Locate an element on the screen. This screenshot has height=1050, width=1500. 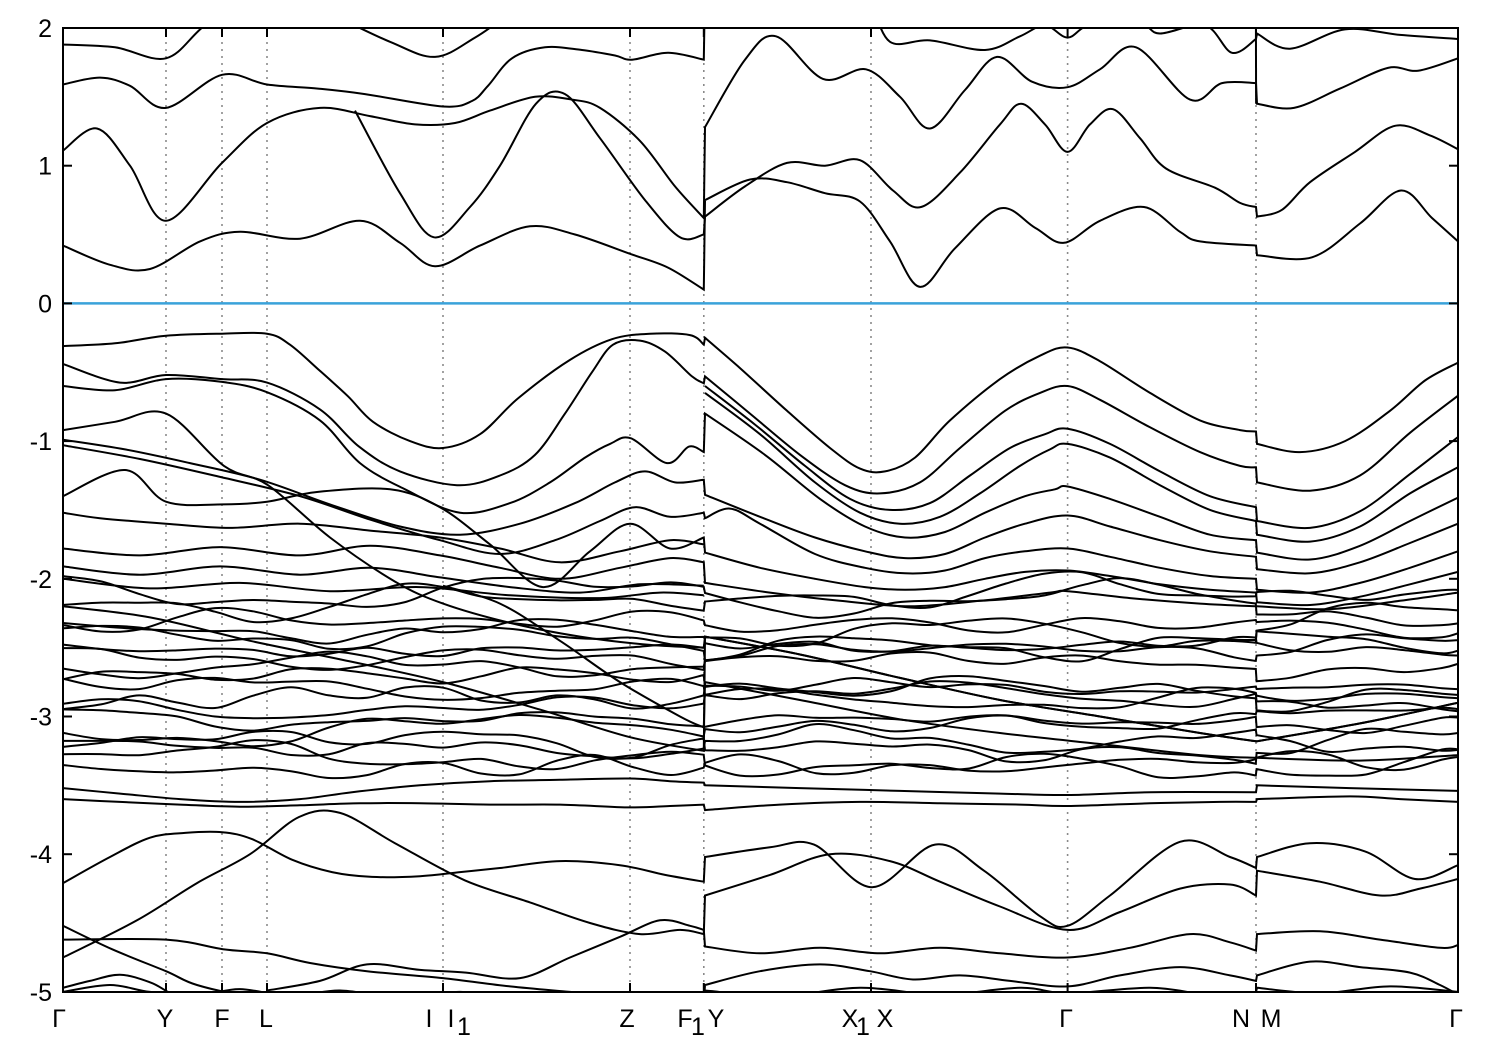
svg-text: -2 is located at coordinates (41, 580).